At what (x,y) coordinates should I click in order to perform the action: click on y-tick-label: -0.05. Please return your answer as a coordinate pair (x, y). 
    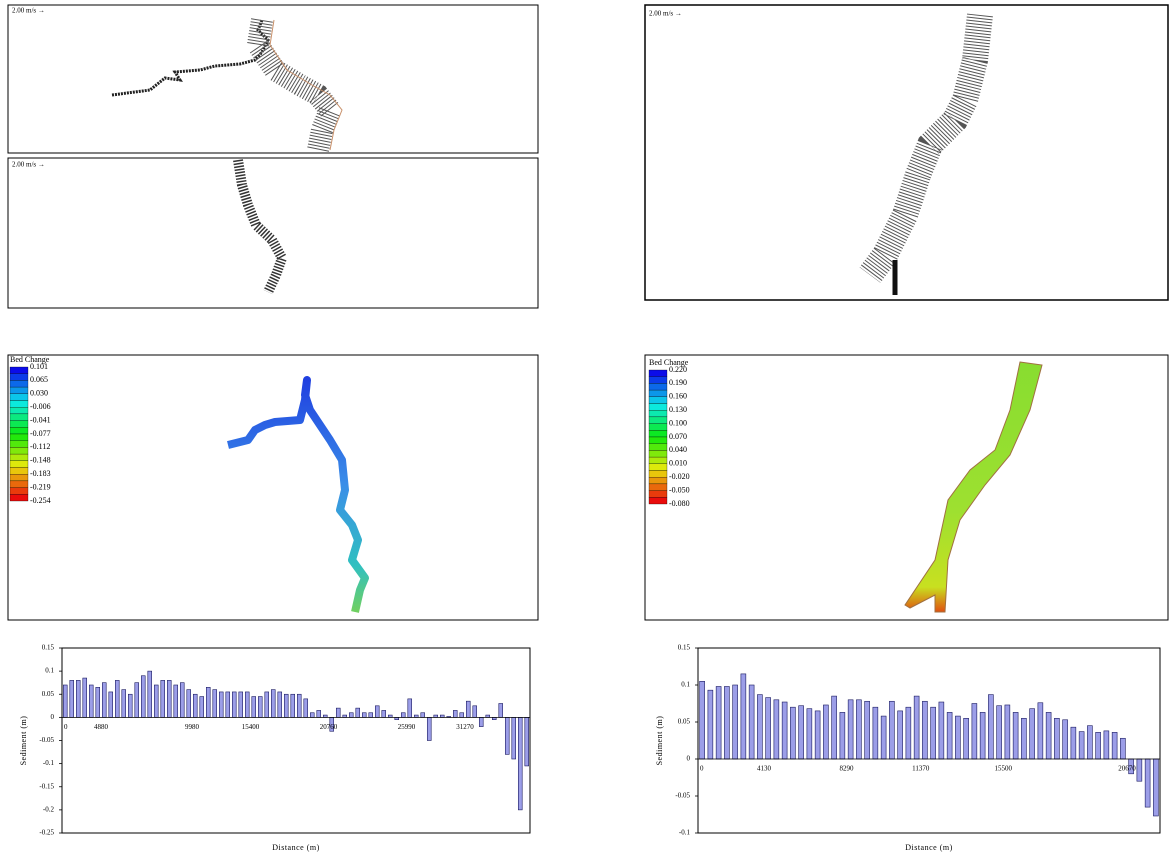
    Looking at the image, I should click on (46, 740).